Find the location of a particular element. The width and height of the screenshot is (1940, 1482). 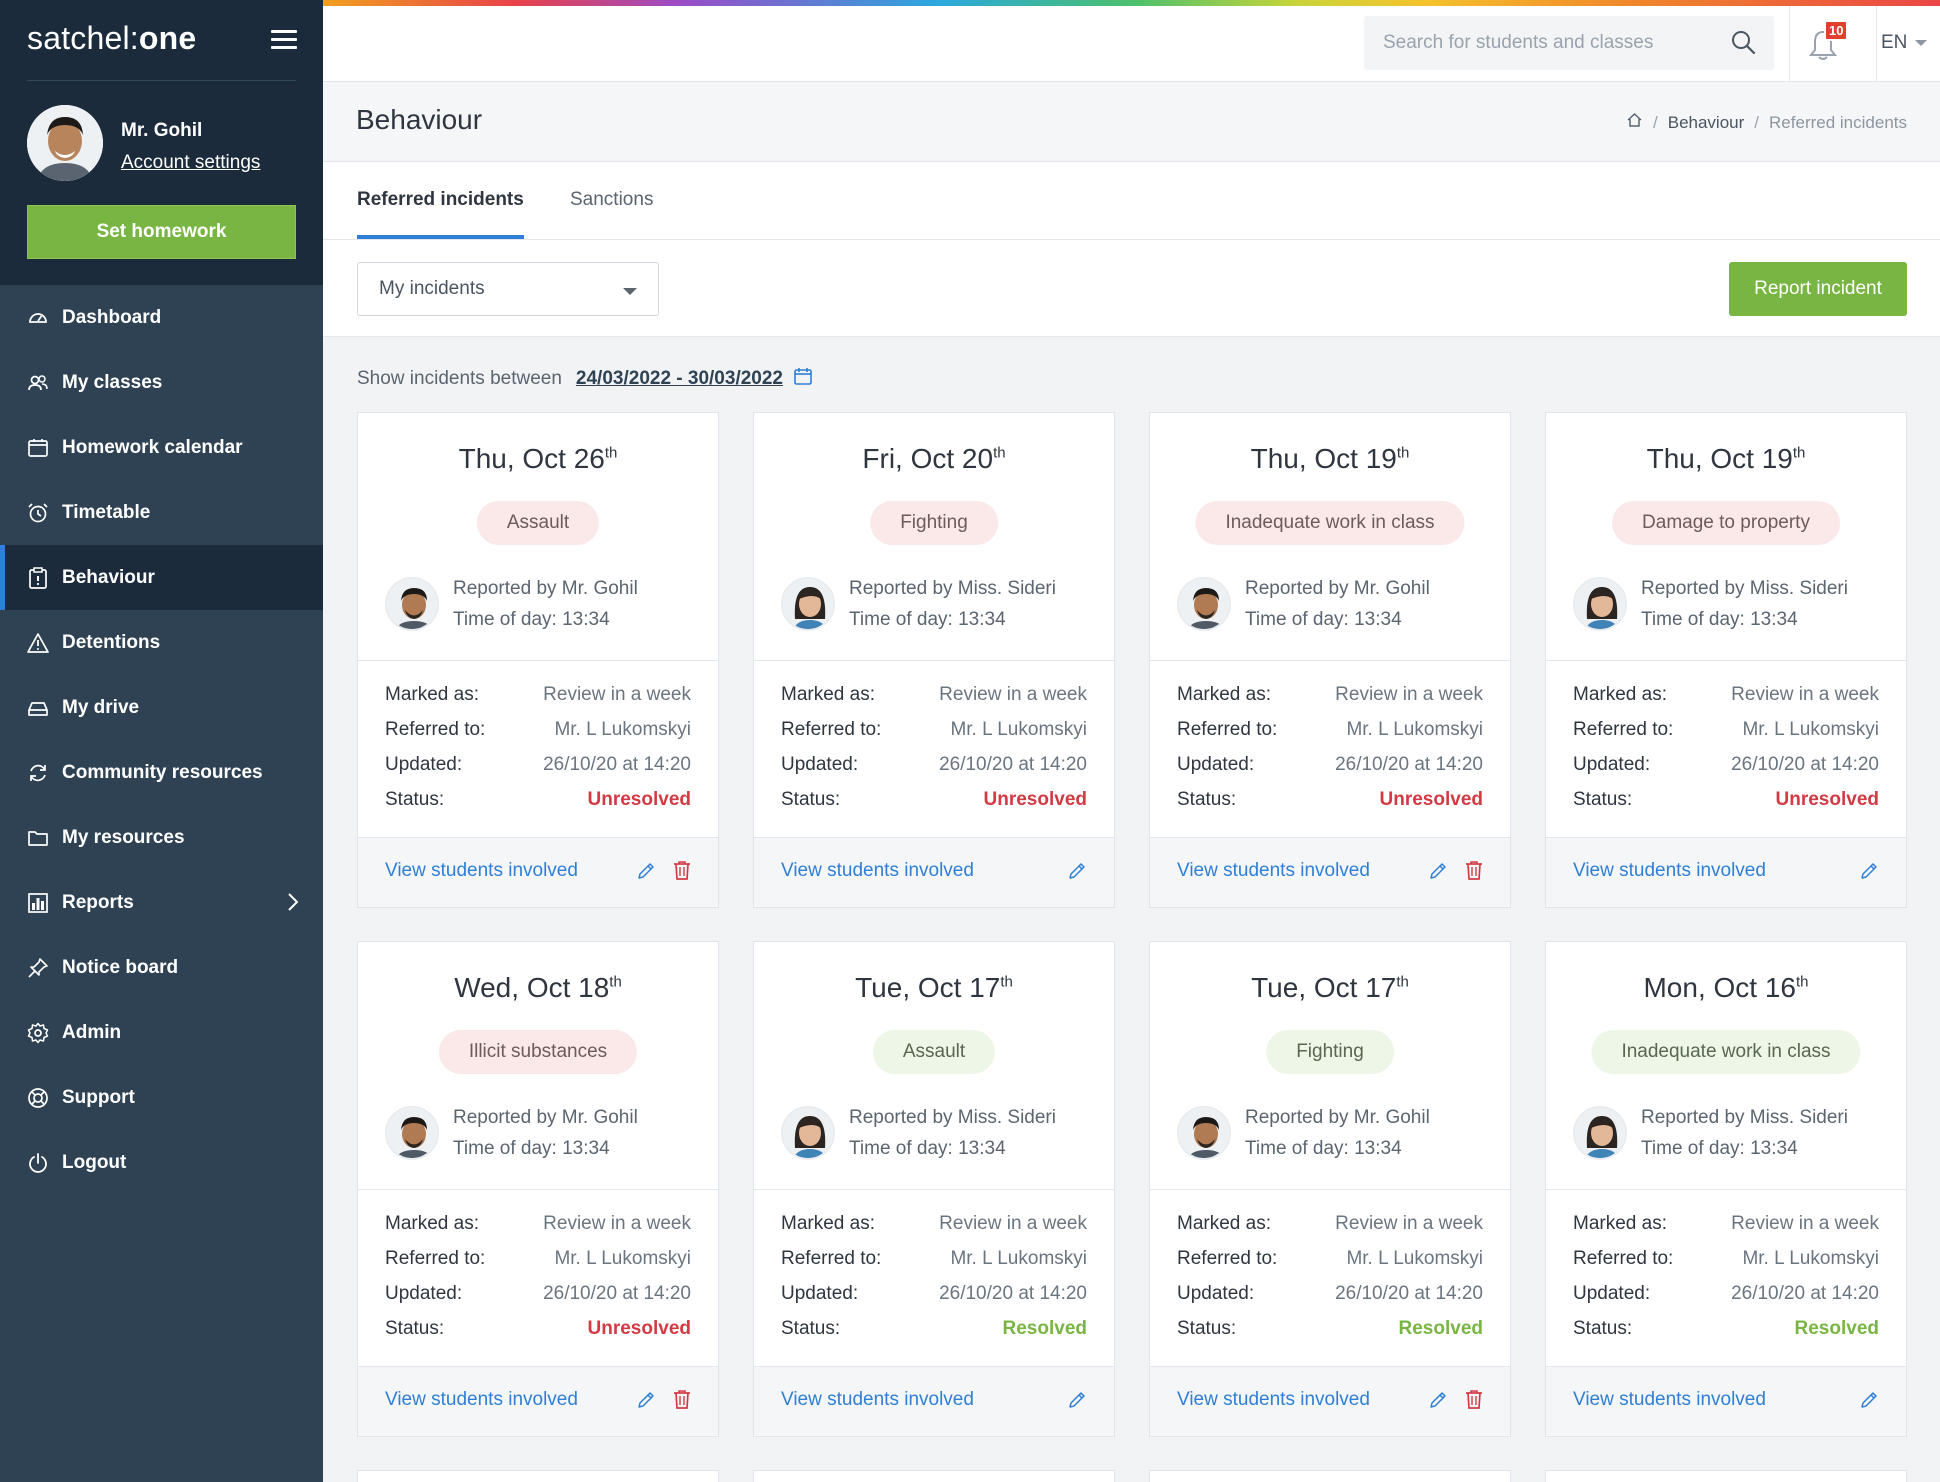

sidebar-item-community-resources: Community resources is located at coordinates (161, 772).